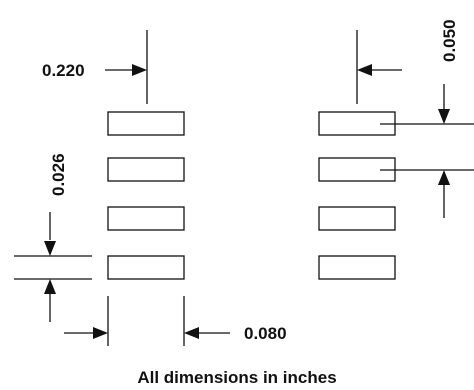 This screenshot has width=474, height=390. I want to click on label-0220: 0.220, so click(63, 70).